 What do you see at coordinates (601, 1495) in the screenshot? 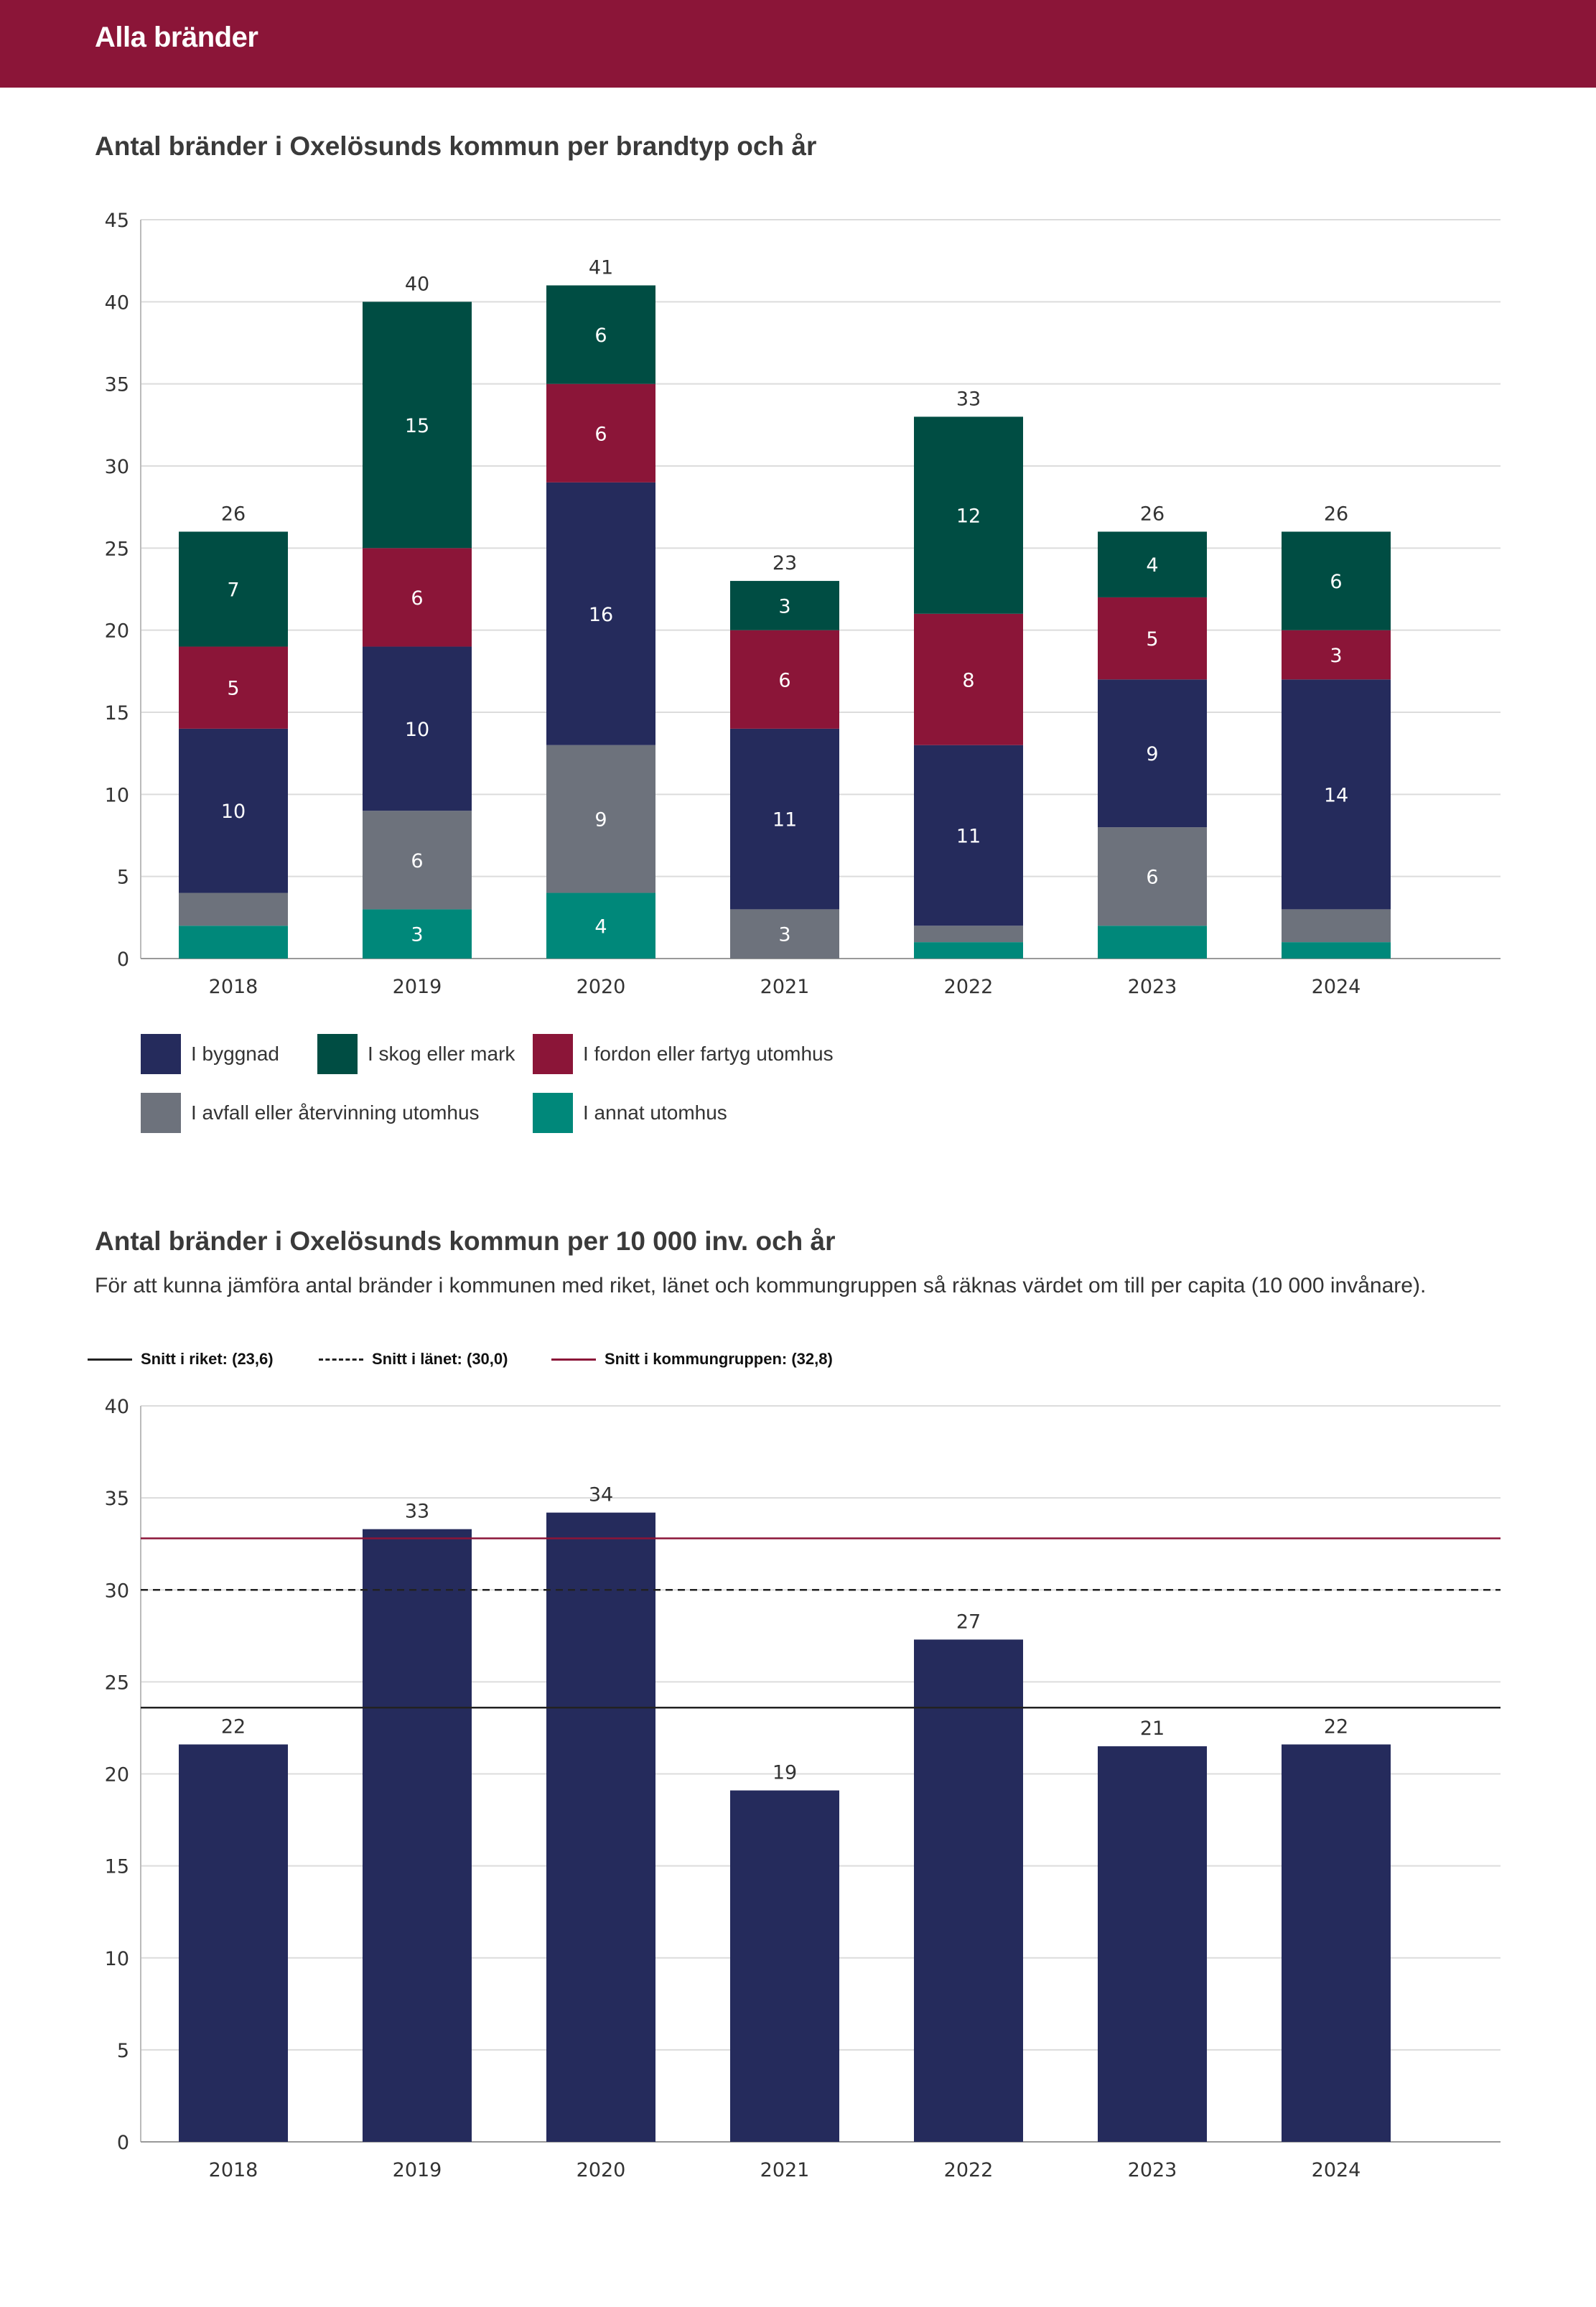
I see `value-label: 34` at bounding box center [601, 1495].